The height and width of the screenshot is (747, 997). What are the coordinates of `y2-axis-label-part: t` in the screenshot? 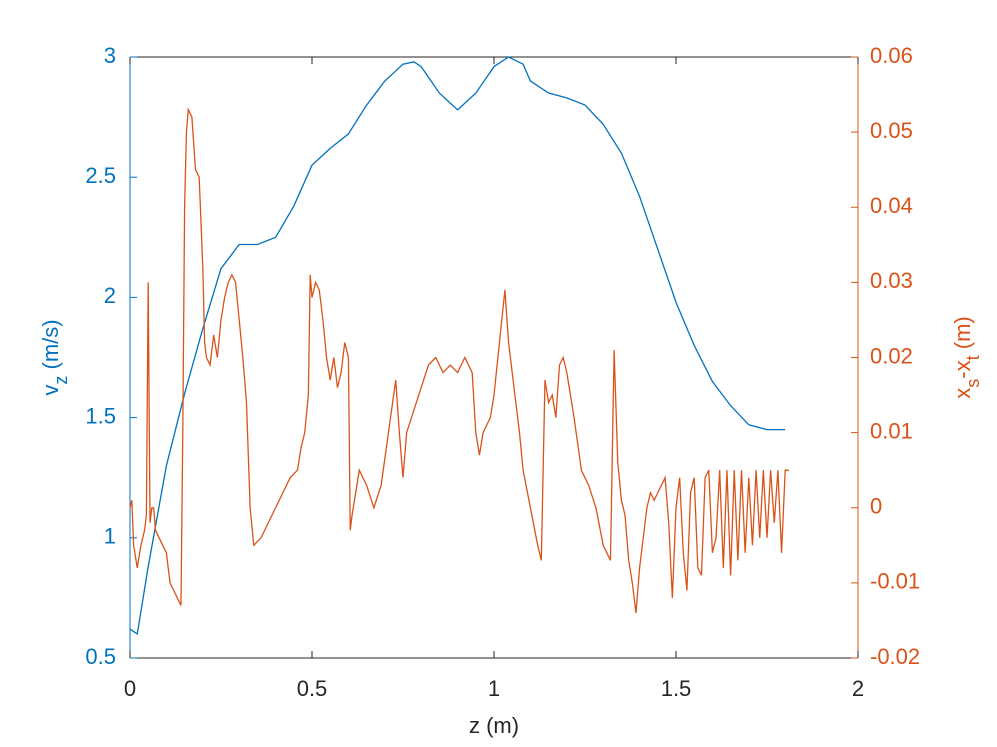 It's located at (973, 357).